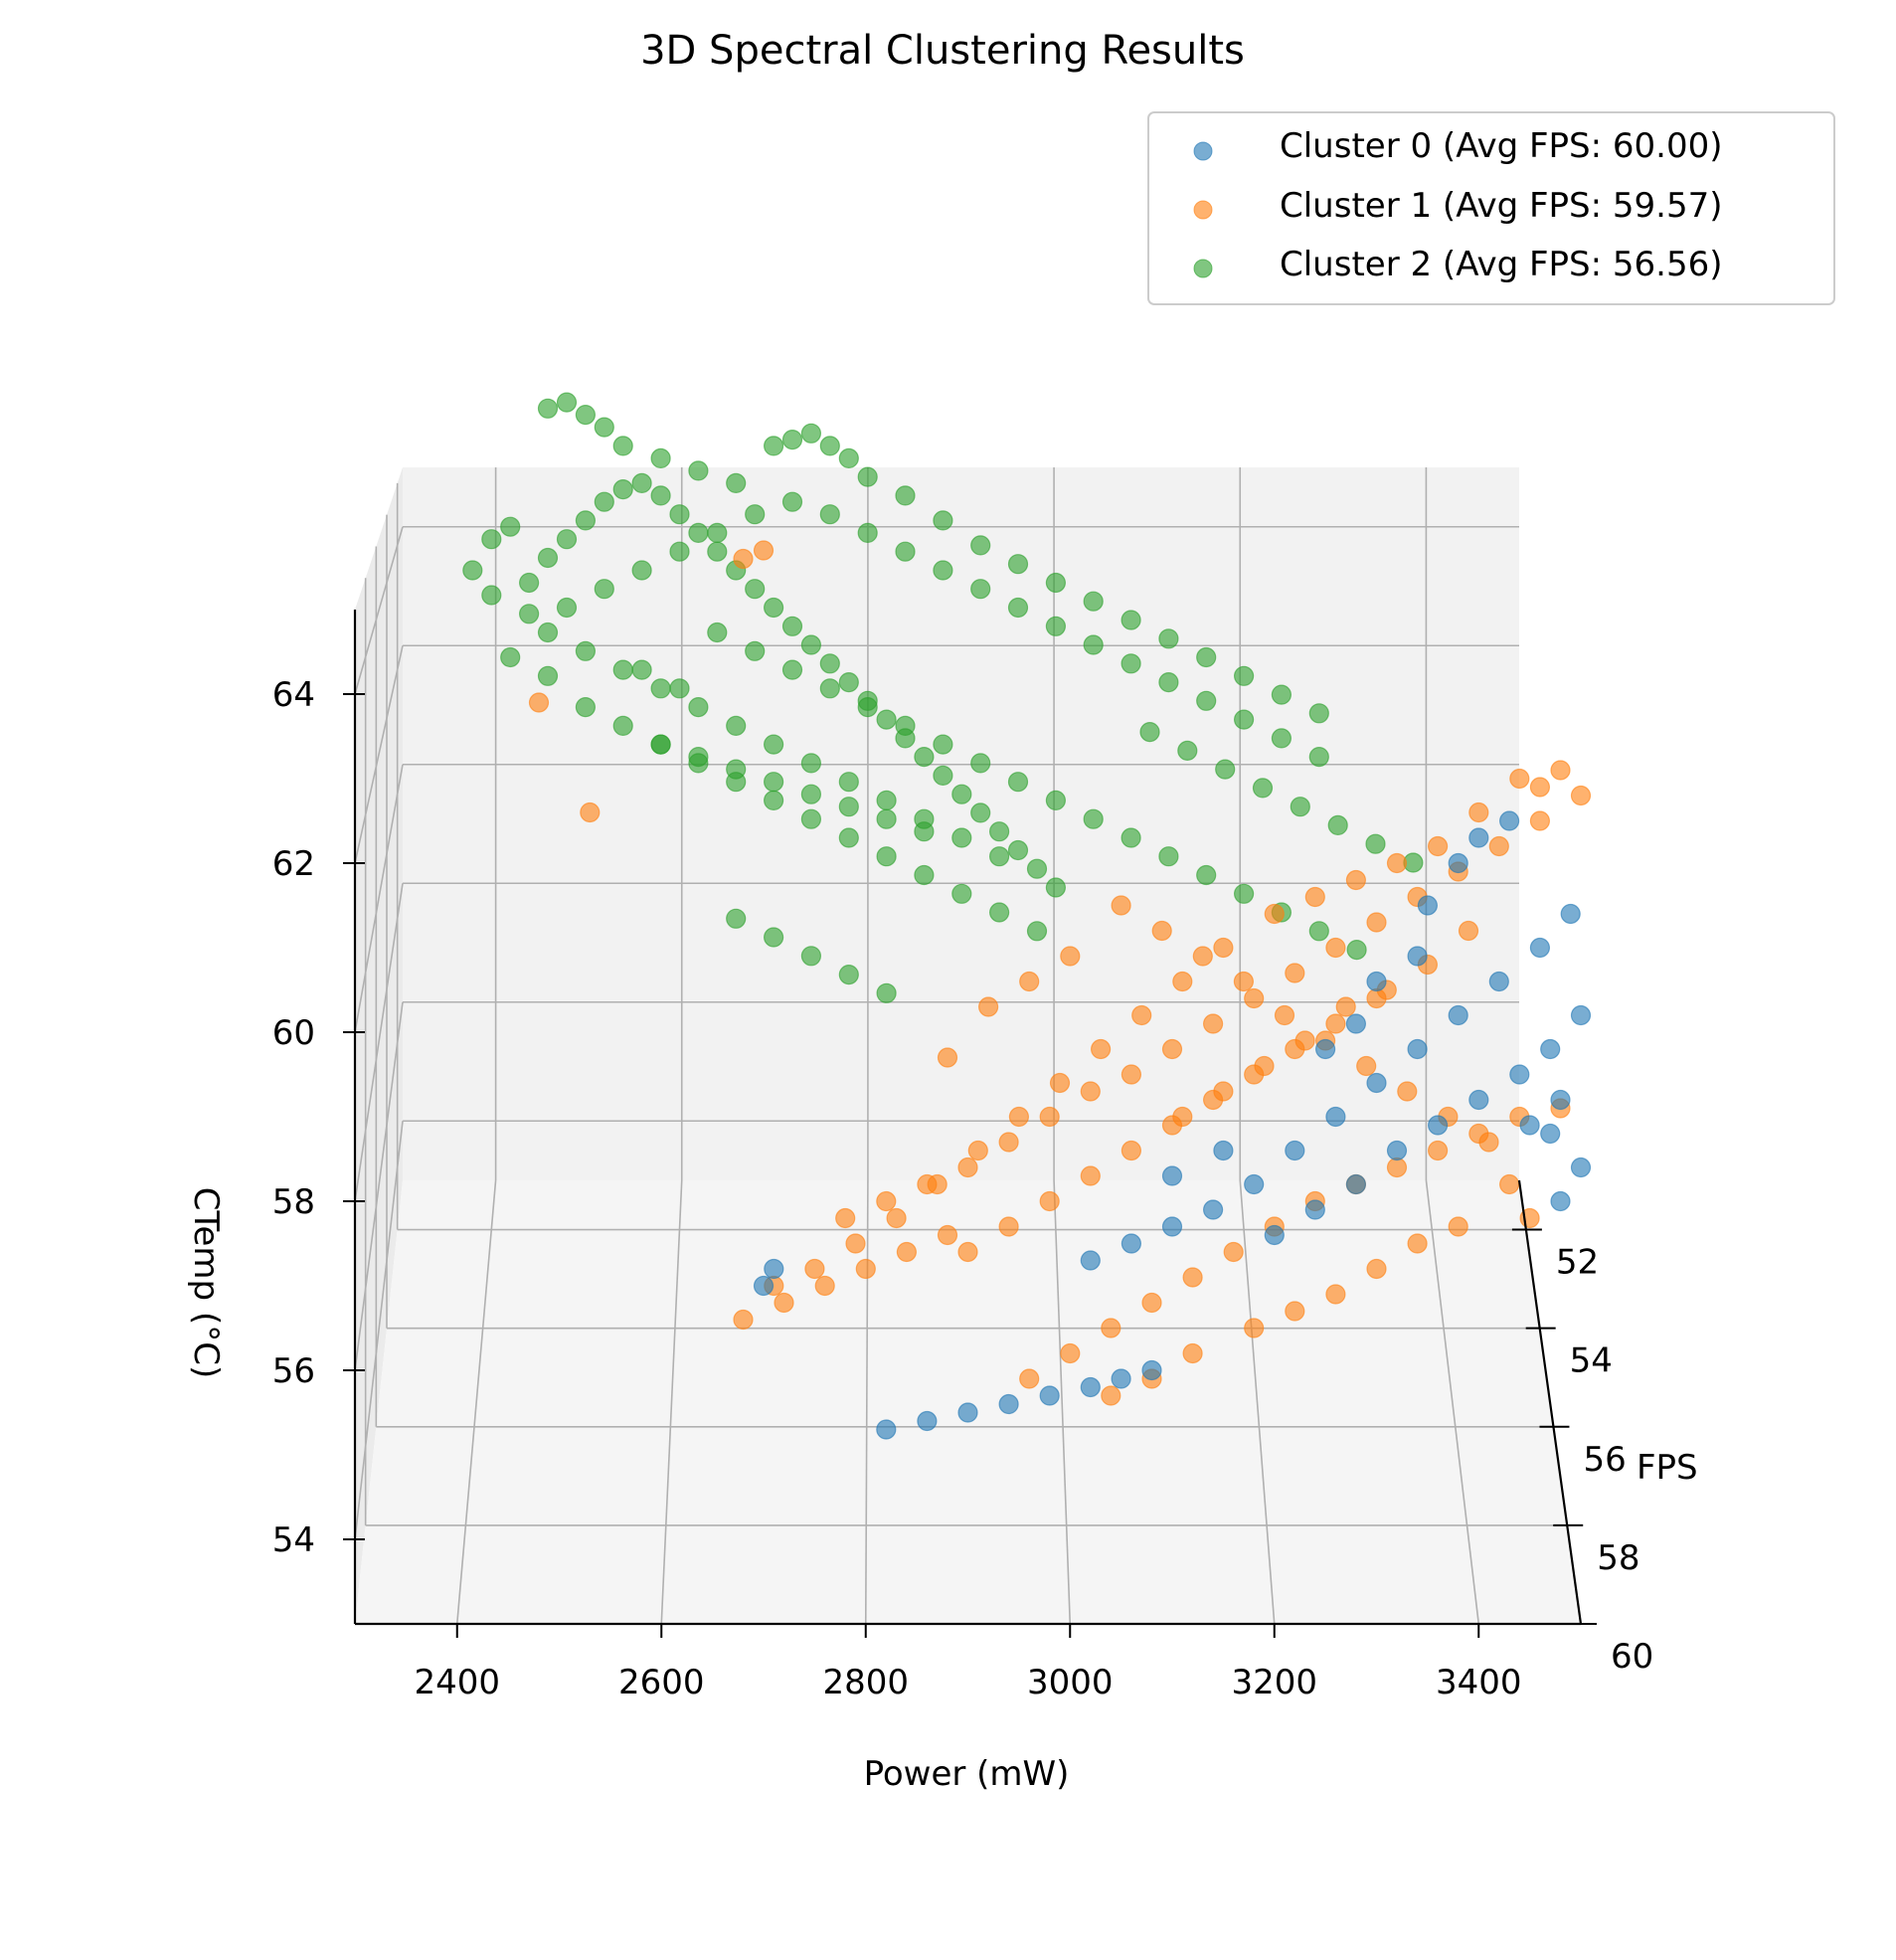  What do you see at coordinates (1070, 1682) in the screenshot?
I see `x-tick-label: 3000` at bounding box center [1070, 1682].